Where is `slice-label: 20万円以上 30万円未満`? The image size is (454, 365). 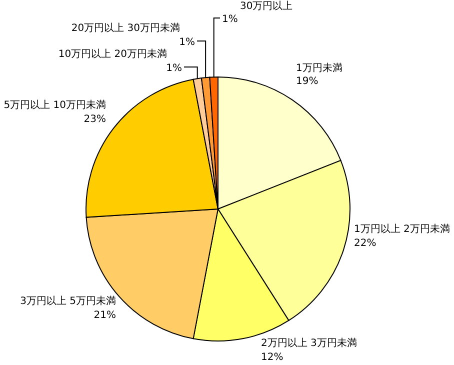
slice-label: 20万円以上 30万円未満 is located at coordinates (125, 28).